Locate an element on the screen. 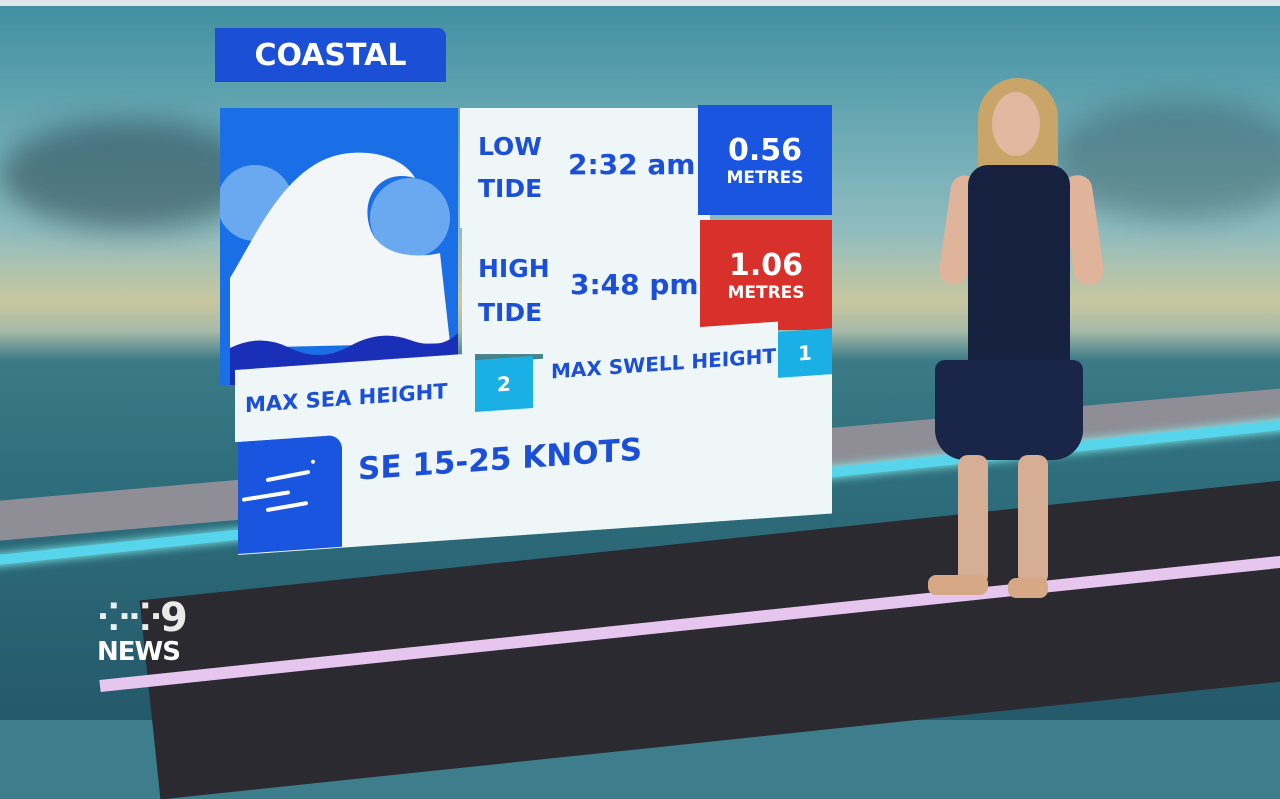 Image resolution: width=1280 pixels, height=799 pixels. high-tide-panel: HIGH TIDE 3:48 pm is located at coordinates (587, 290).